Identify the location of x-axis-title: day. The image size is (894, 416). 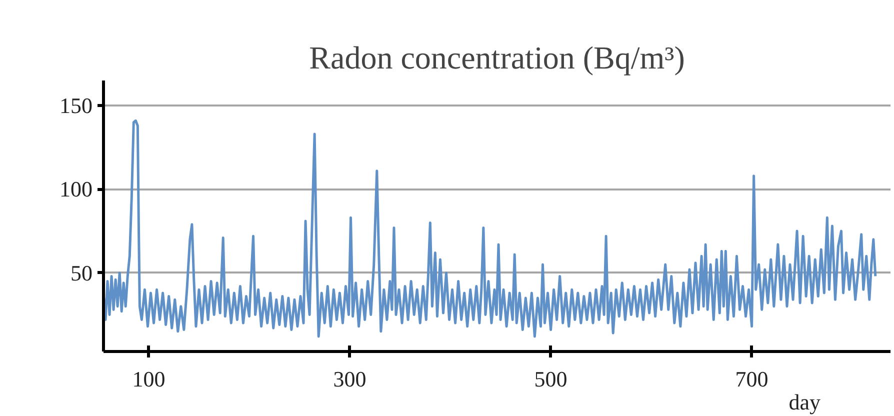
(804, 402).